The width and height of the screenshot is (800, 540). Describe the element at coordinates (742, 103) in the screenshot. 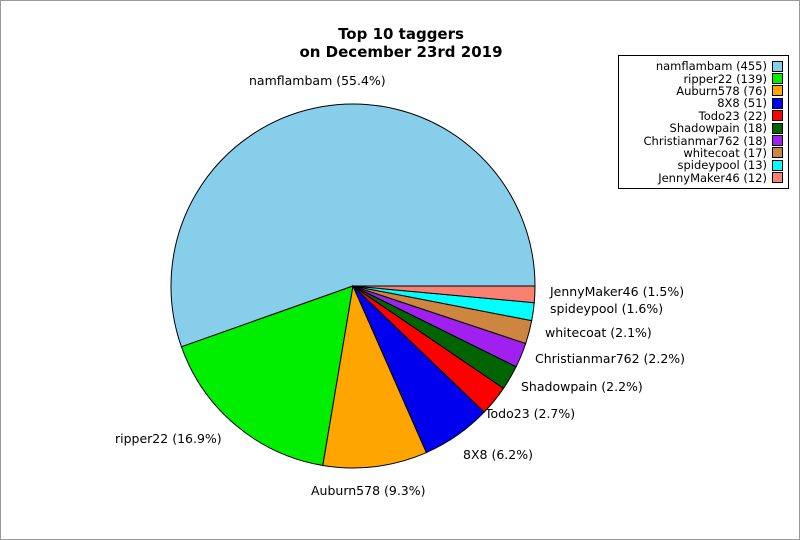

I see `legend-item-label: 8X8 (51)` at that location.